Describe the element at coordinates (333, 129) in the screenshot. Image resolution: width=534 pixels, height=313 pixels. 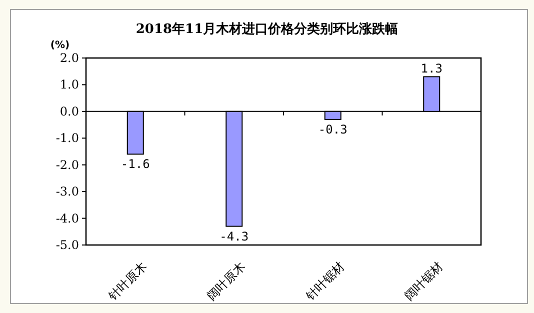
I see `data-label: -0.3` at that location.